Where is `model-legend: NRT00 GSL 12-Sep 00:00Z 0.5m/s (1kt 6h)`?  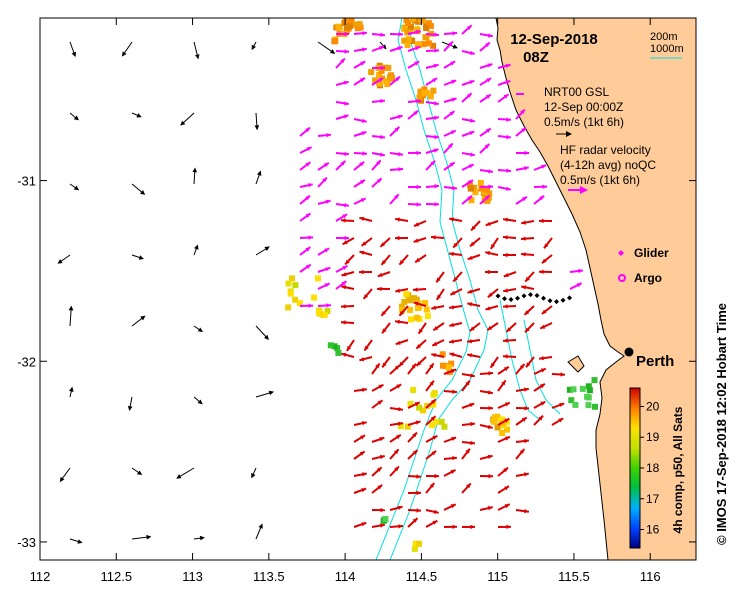 model-legend: NRT00 GSL 12-Sep 00:00Z 0.5m/s (1kt 6h) is located at coordinates (570, 111).